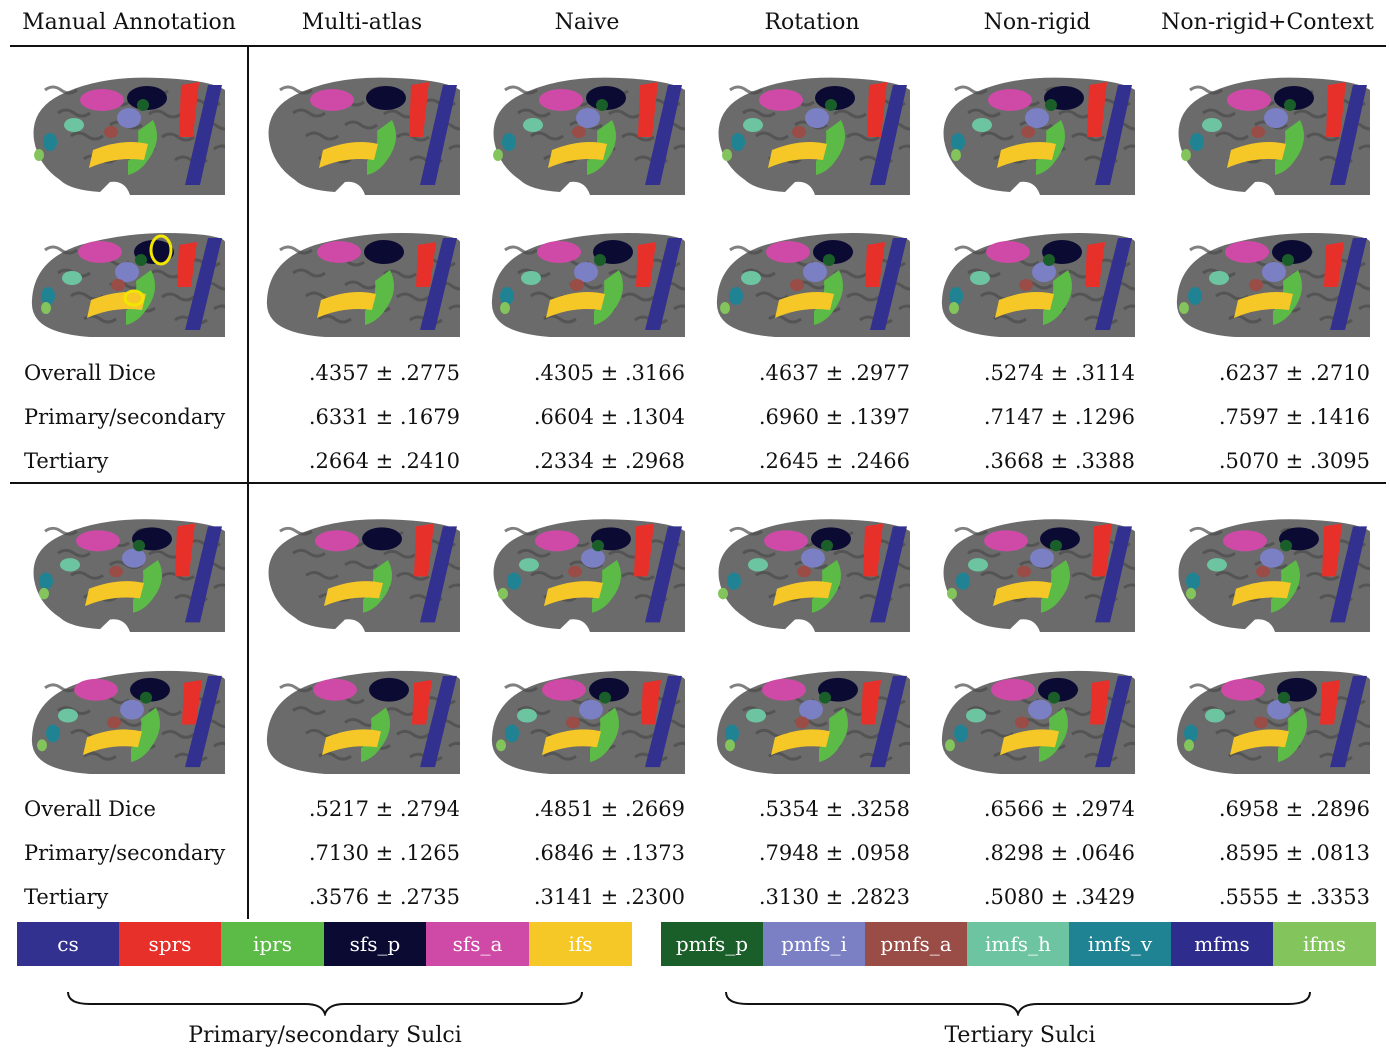 This screenshot has width=1390, height=1049. What do you see at coordinates (384, 461) in the screenshot?
I see `dice-value: .2664 ± .2410` at bounding box center [384, 461].